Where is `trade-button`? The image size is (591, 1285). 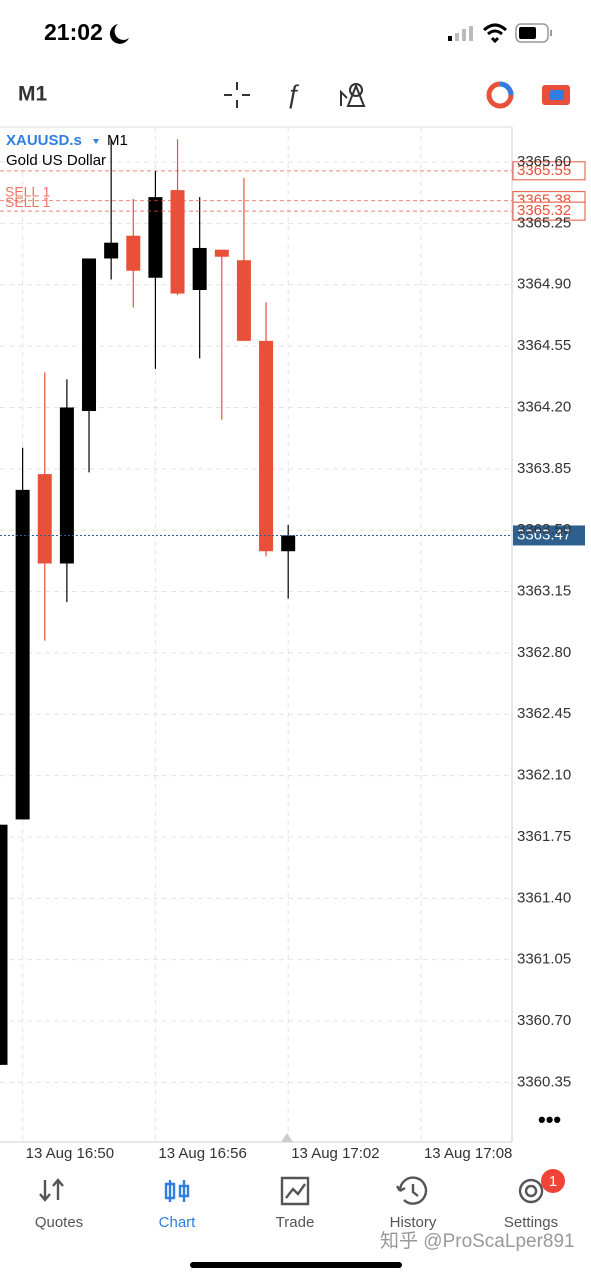 trade-button is located at coordinates (500, 95).